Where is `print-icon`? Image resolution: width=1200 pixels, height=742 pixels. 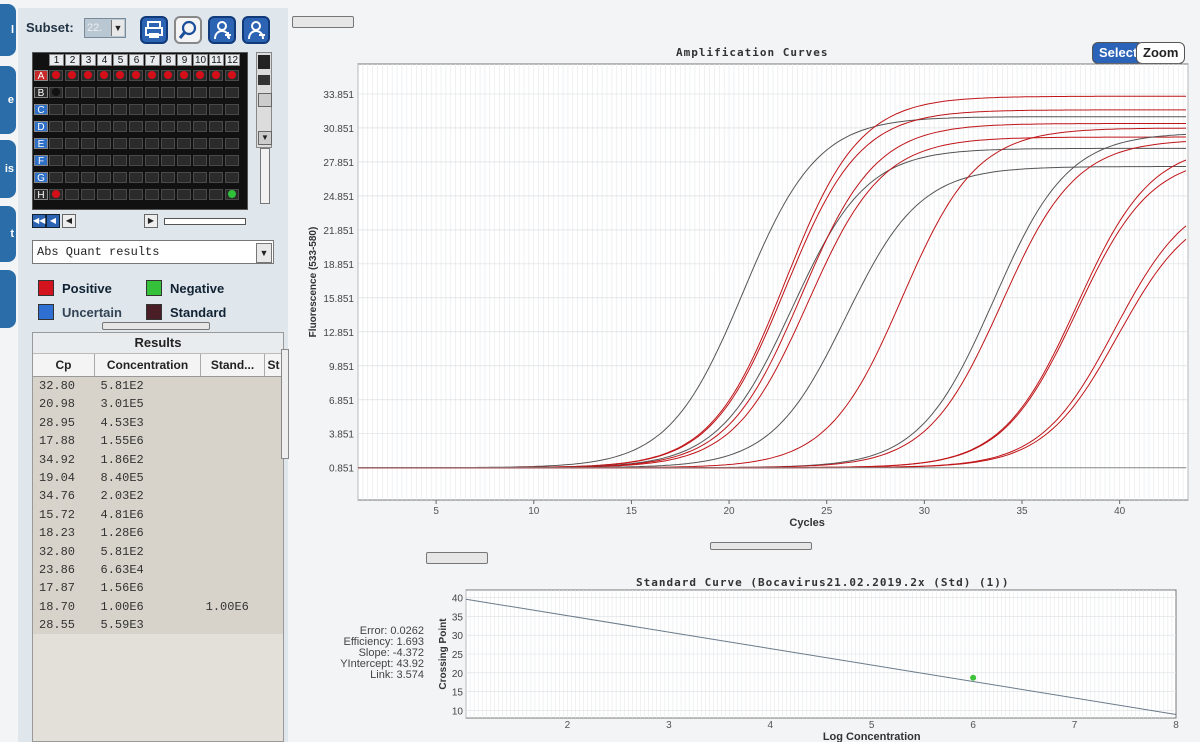 print-icon is located at coordinates (154, 30).